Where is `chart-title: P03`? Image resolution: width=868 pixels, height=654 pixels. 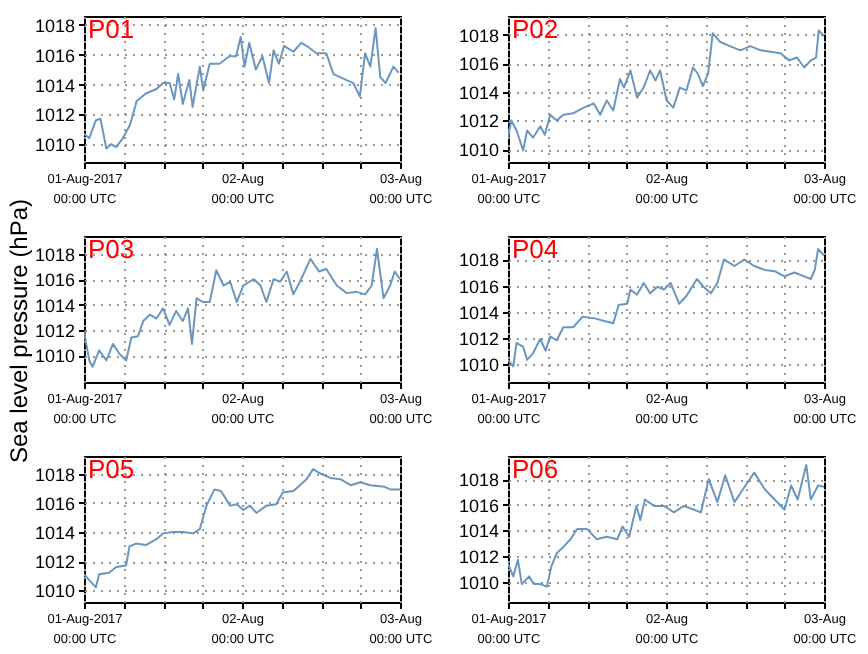 chart-title: P03 is located at coordinates (111, 249).